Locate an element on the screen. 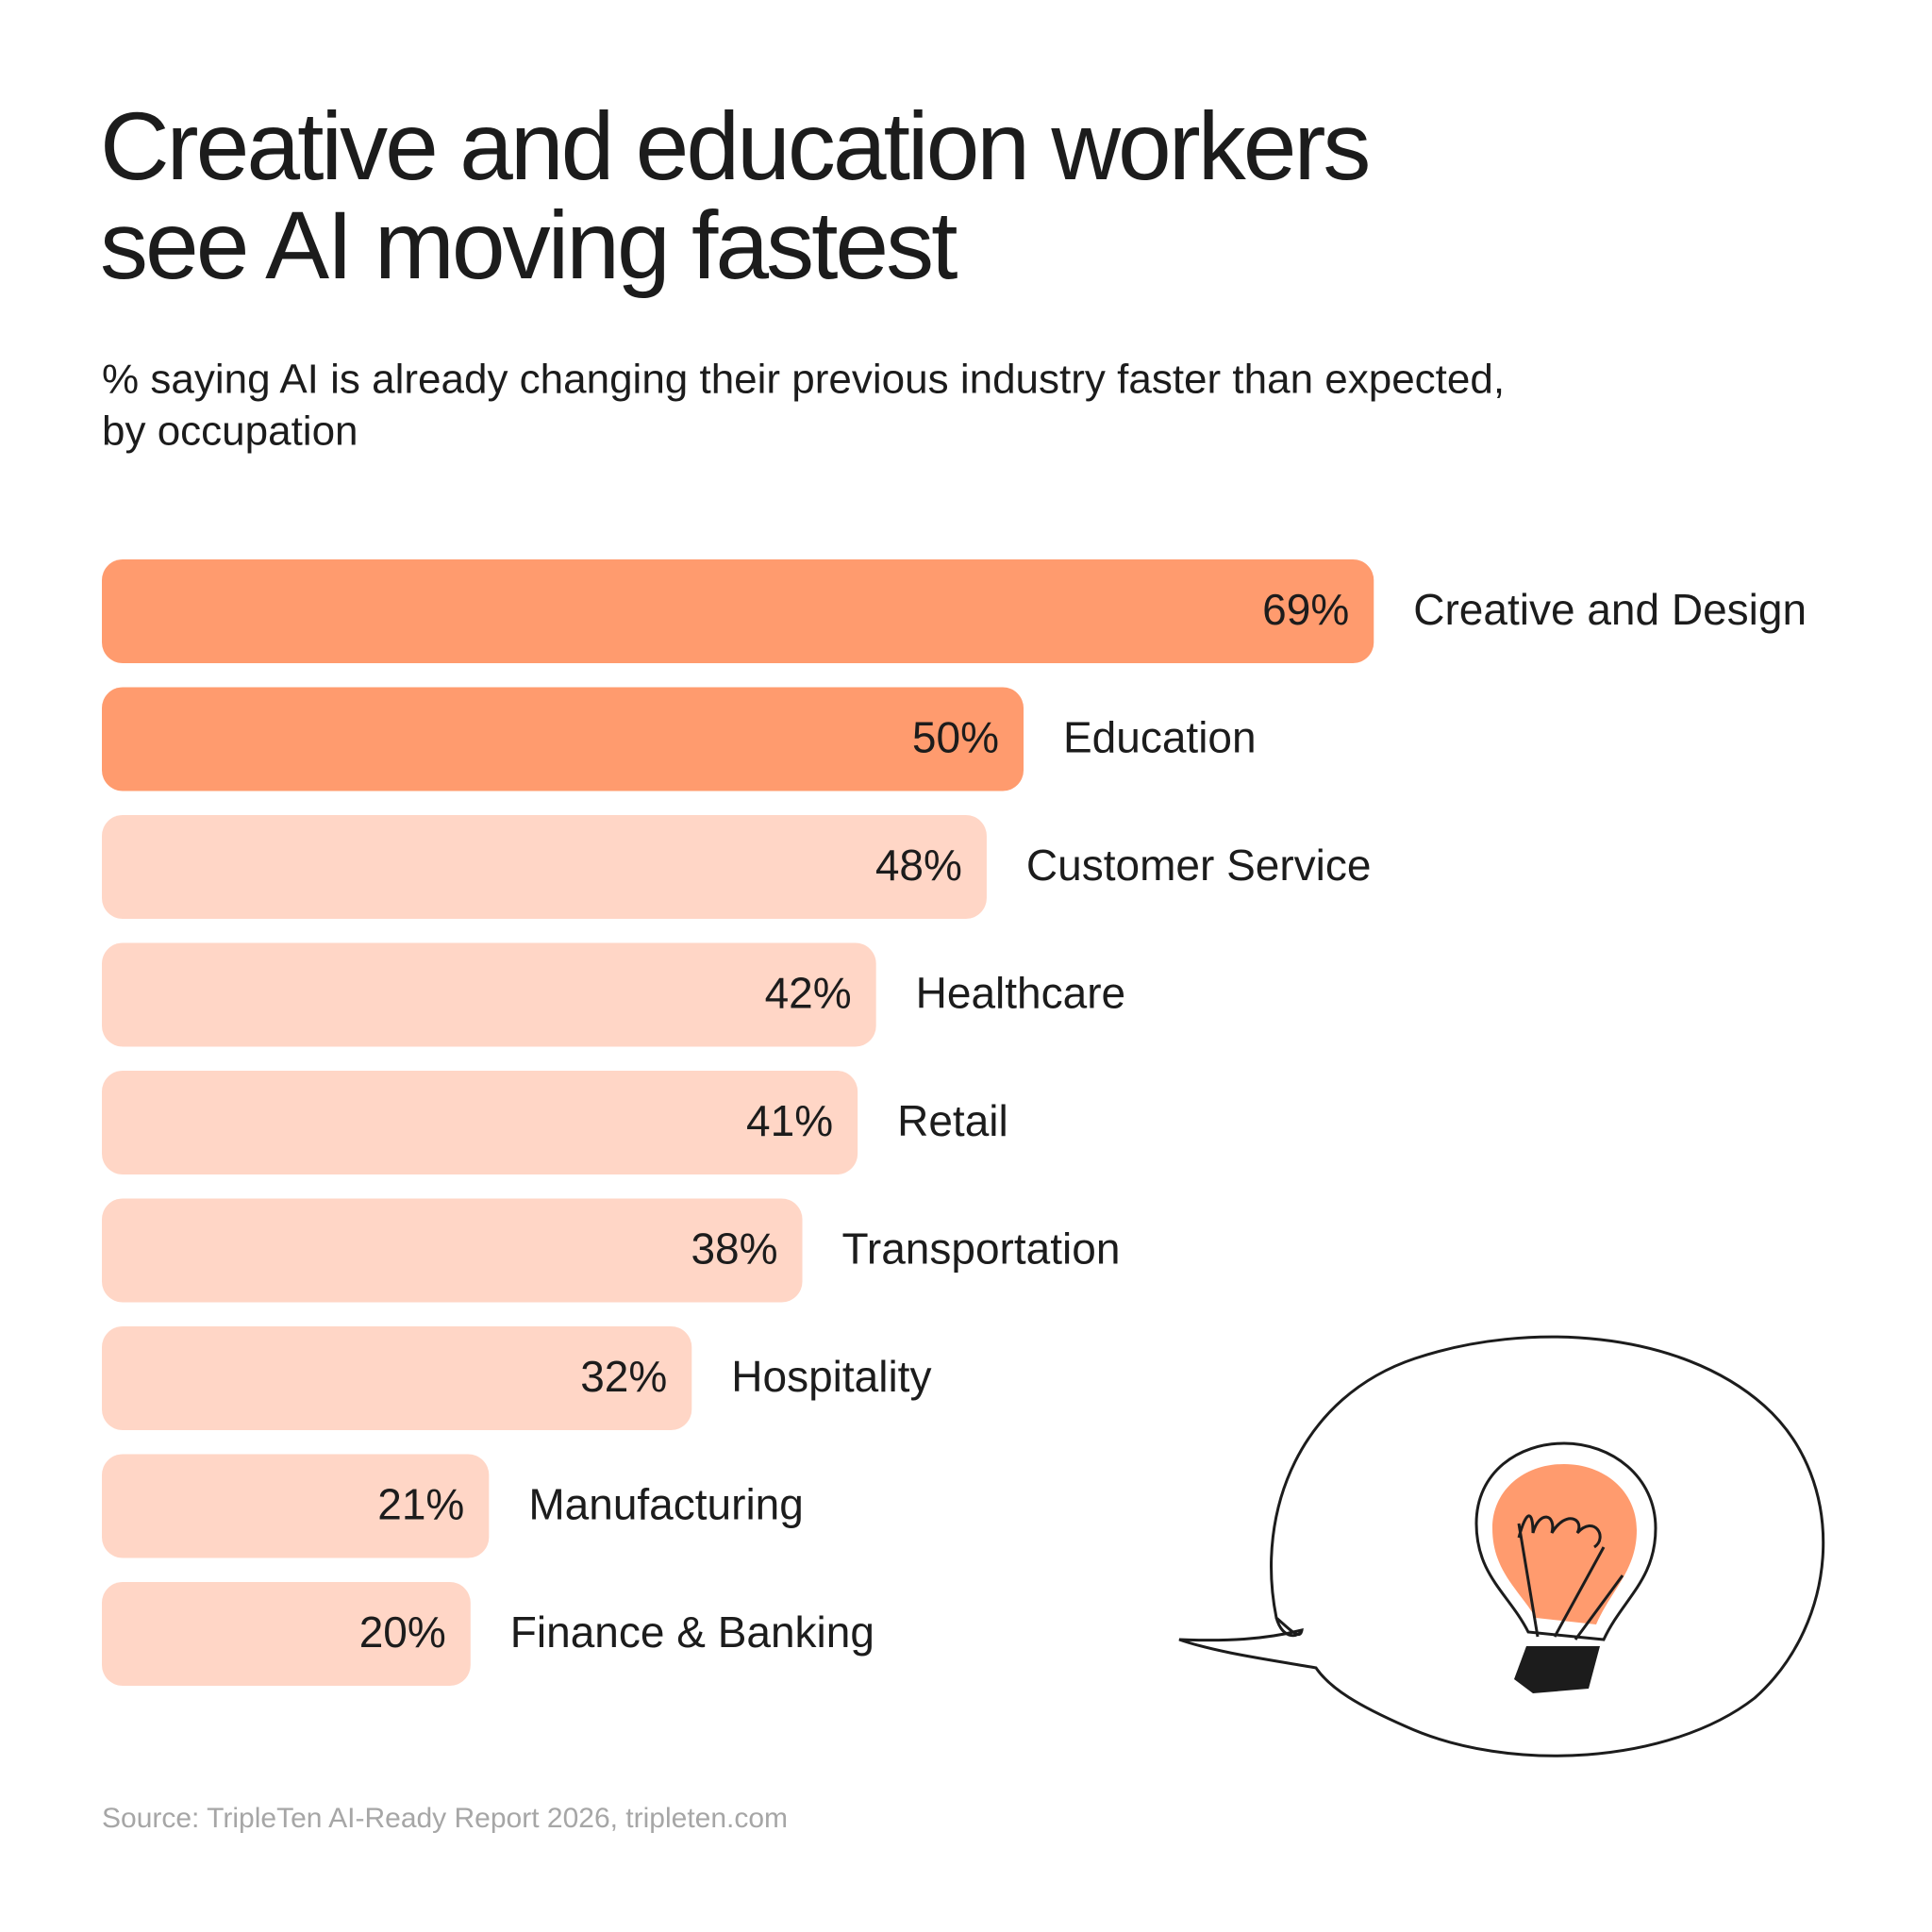 The image size is (1932, 1932). category-label: Transportation is located at coordinates (981, 1249).